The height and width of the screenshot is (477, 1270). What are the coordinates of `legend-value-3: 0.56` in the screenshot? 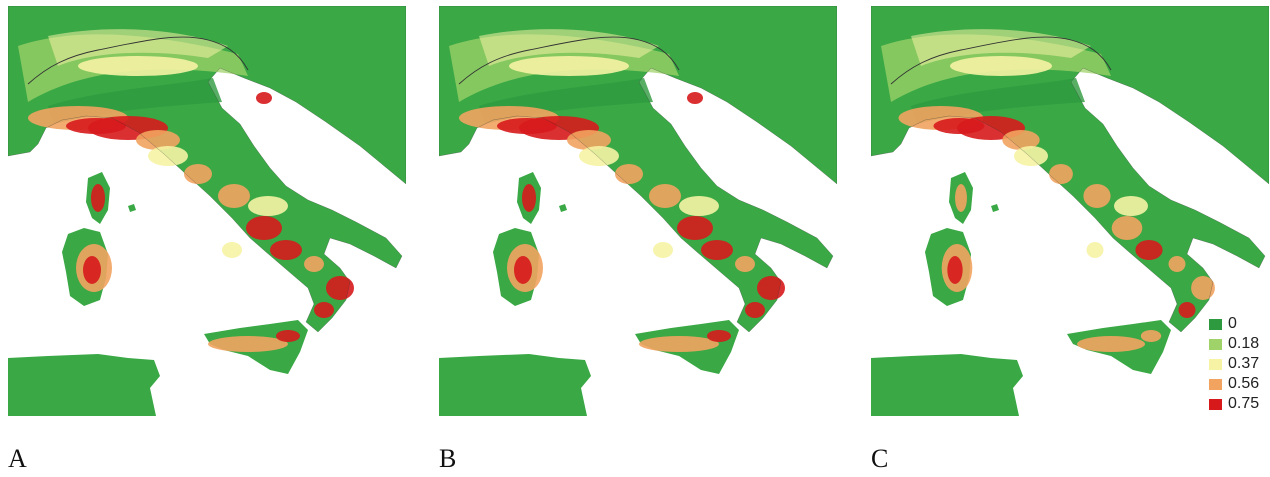 It's located at (1244, 383).